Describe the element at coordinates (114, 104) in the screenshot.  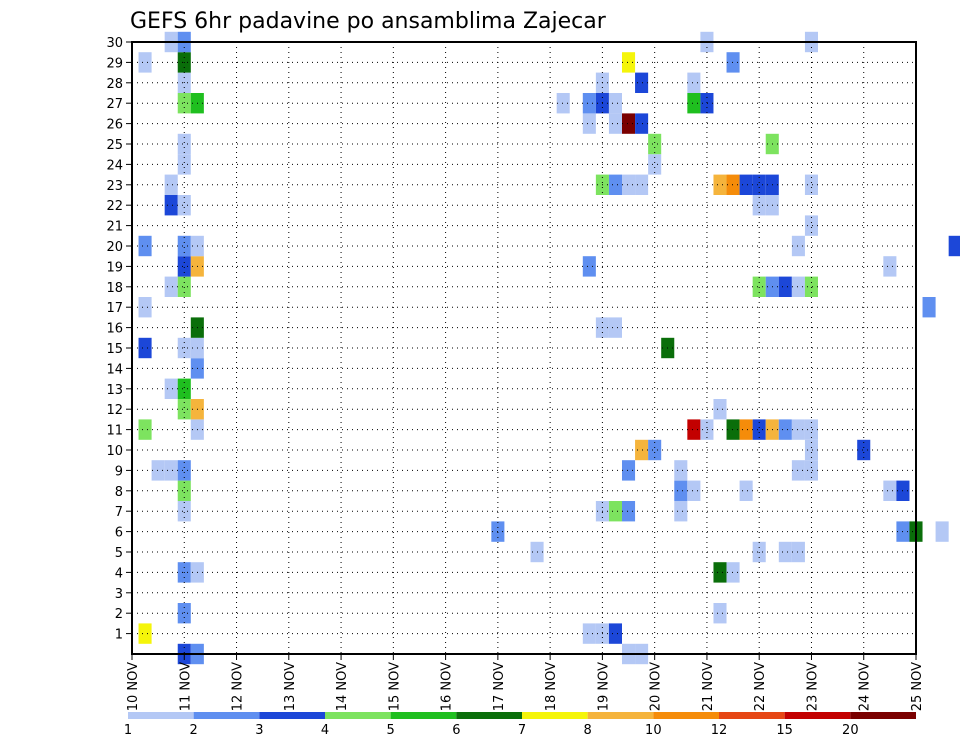
I see `y-tick-label: 27` at that location.